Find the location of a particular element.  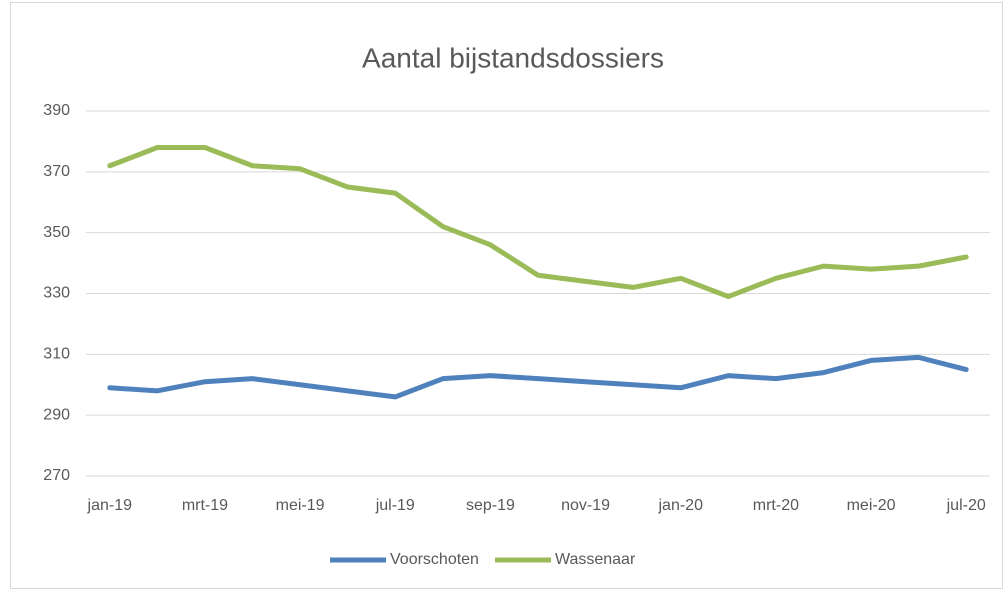

y-tick-label: 270 is located at coordinates (56, 475).